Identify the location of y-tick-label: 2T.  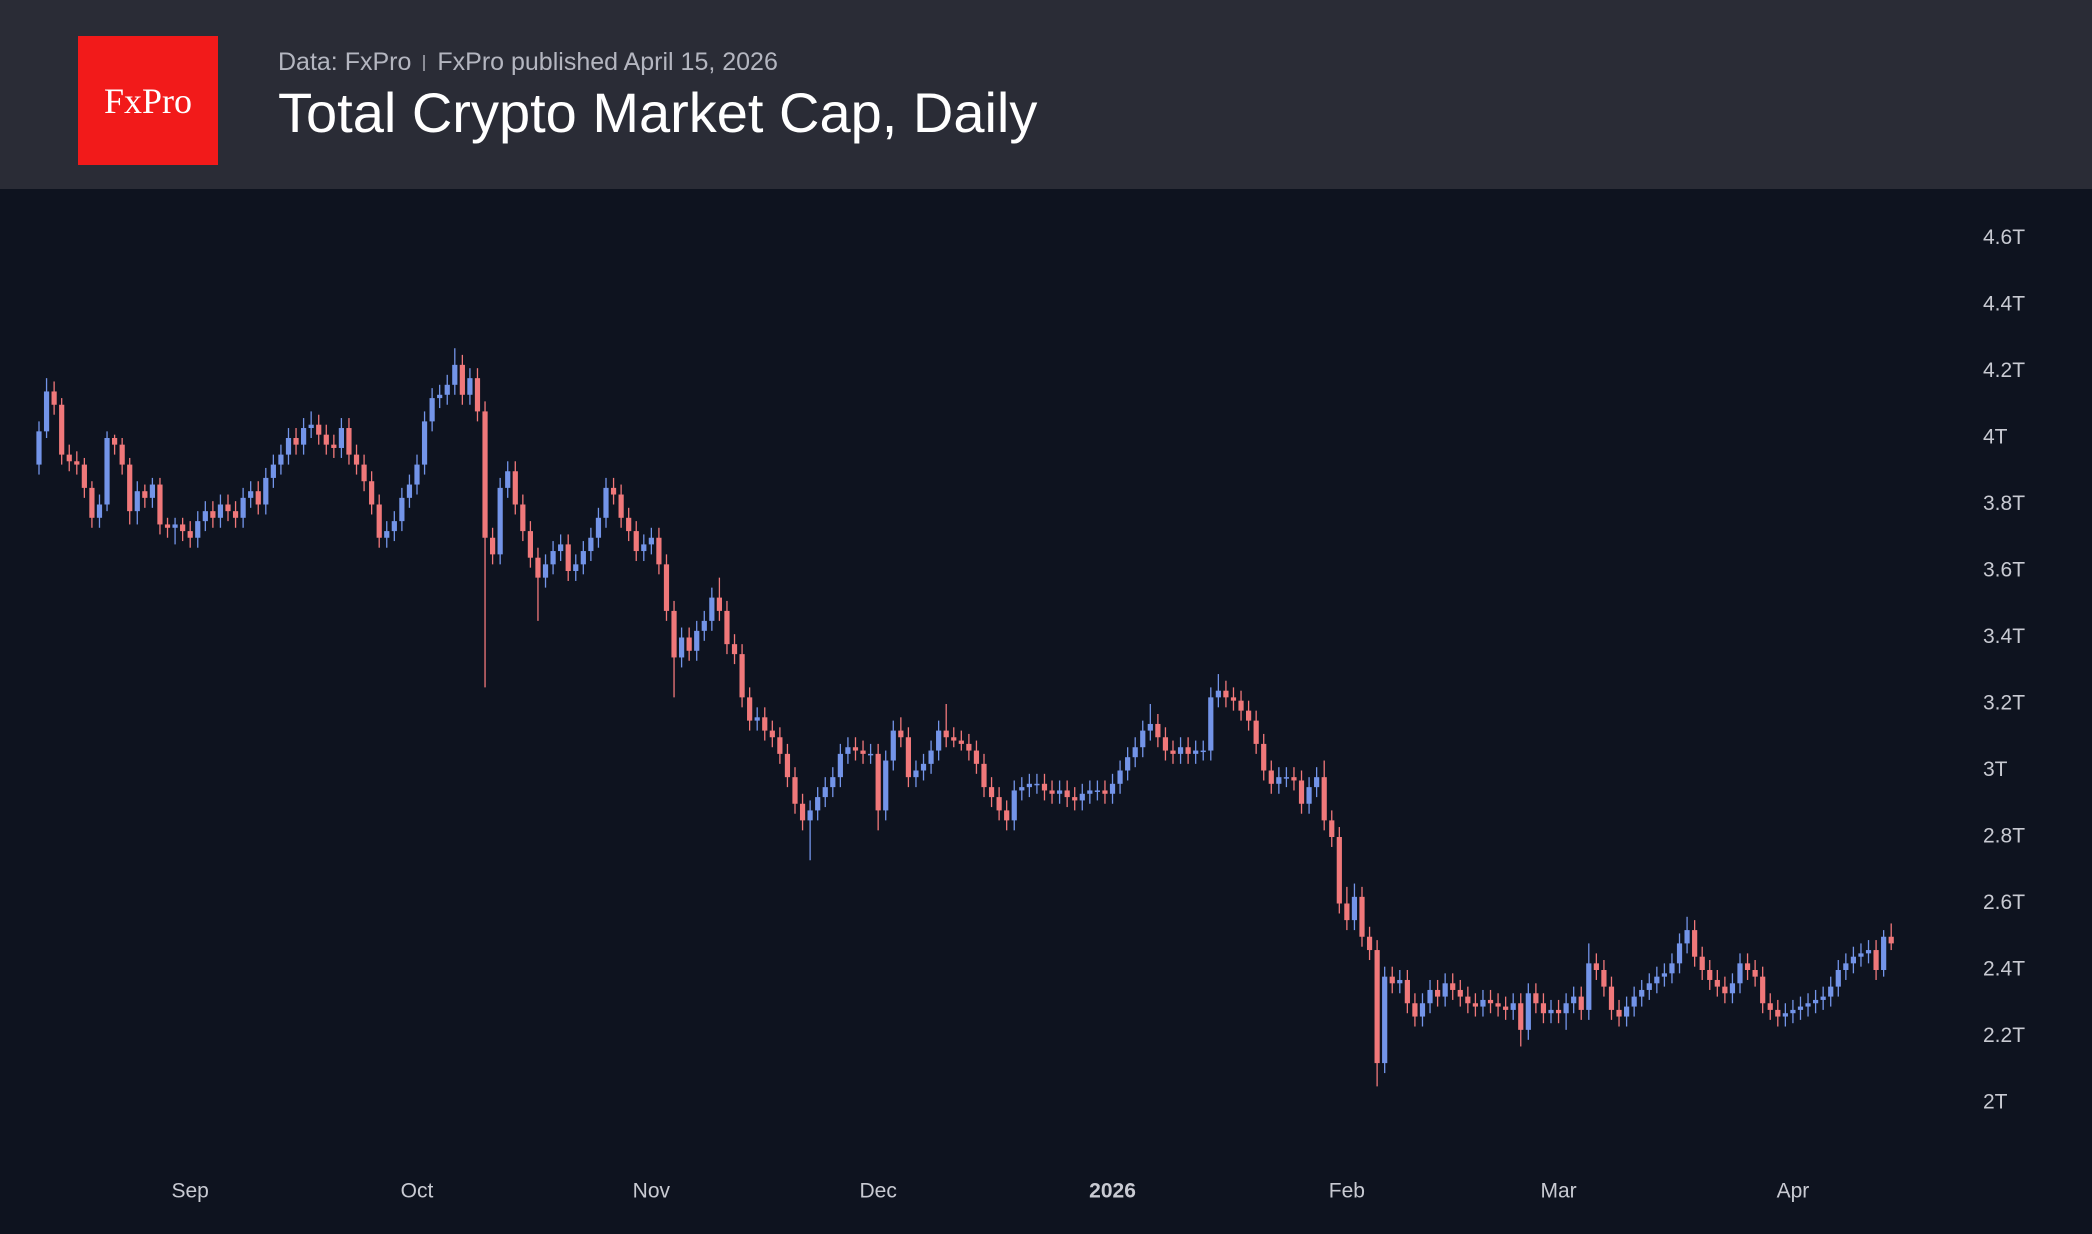
(1995, 1102).